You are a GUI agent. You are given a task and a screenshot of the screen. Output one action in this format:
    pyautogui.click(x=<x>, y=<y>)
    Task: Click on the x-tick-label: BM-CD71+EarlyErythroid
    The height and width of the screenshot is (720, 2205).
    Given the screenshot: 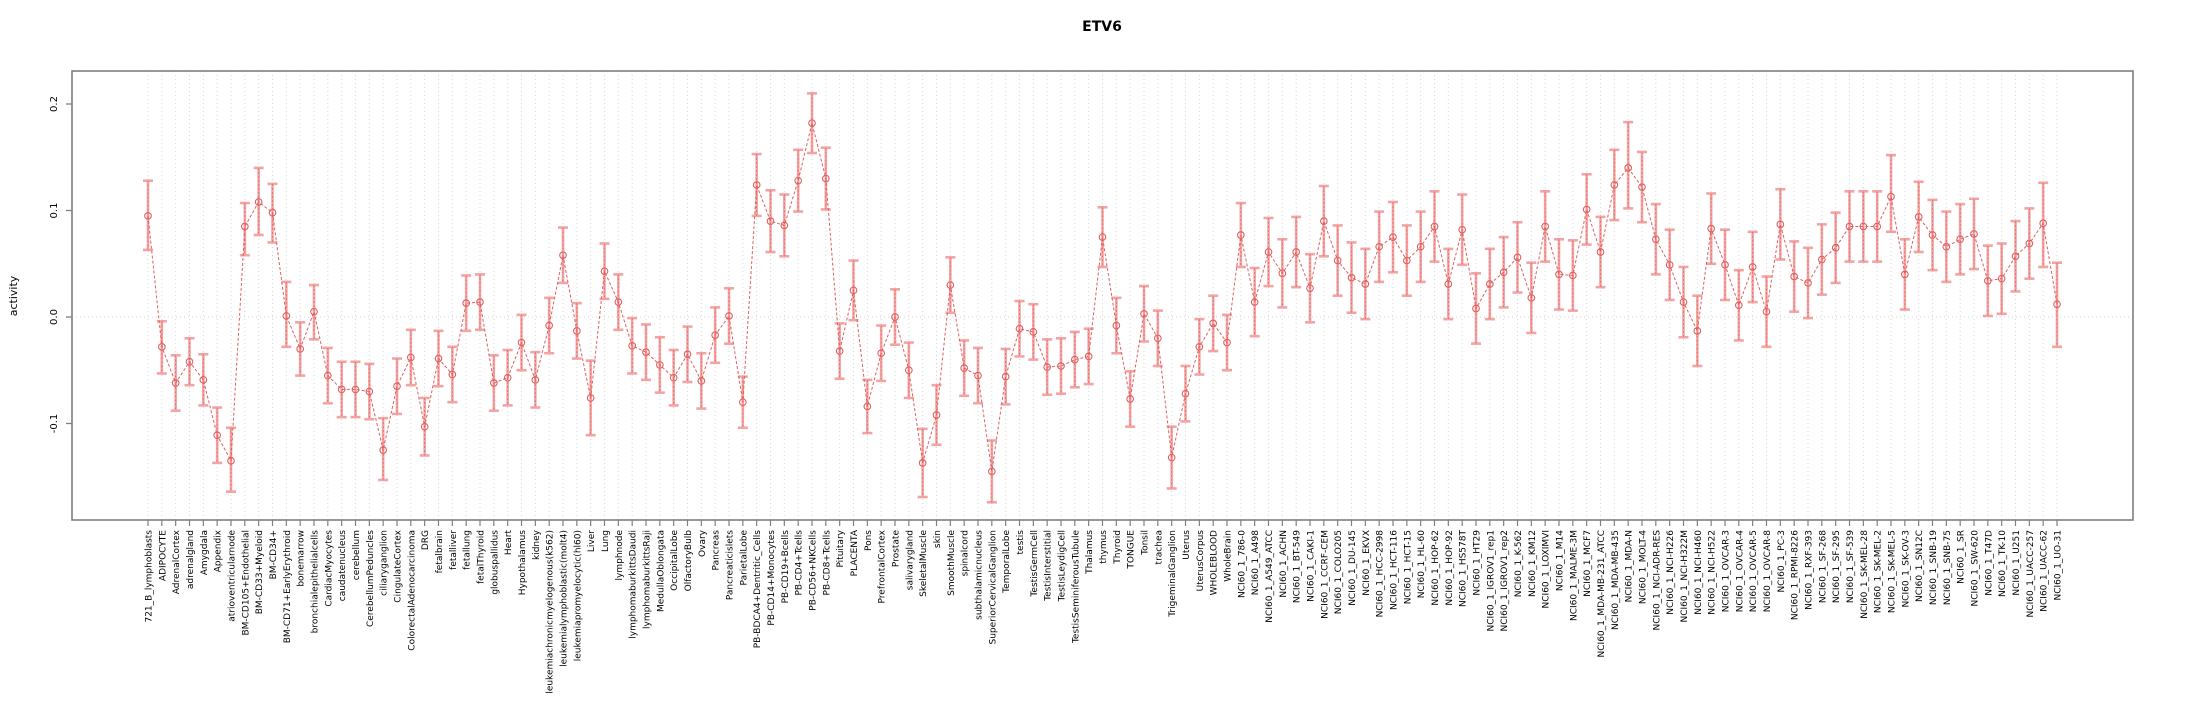 What is the action you would take?
    pyautogui.click(x=288, y=586)
    